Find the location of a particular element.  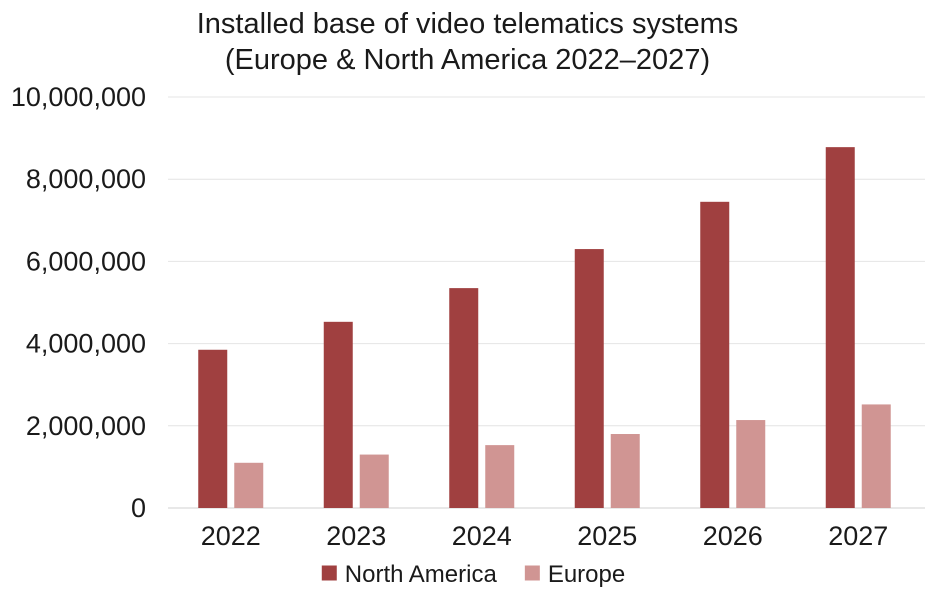

y-tick-label: 0 is located at coordinates (138, 508).